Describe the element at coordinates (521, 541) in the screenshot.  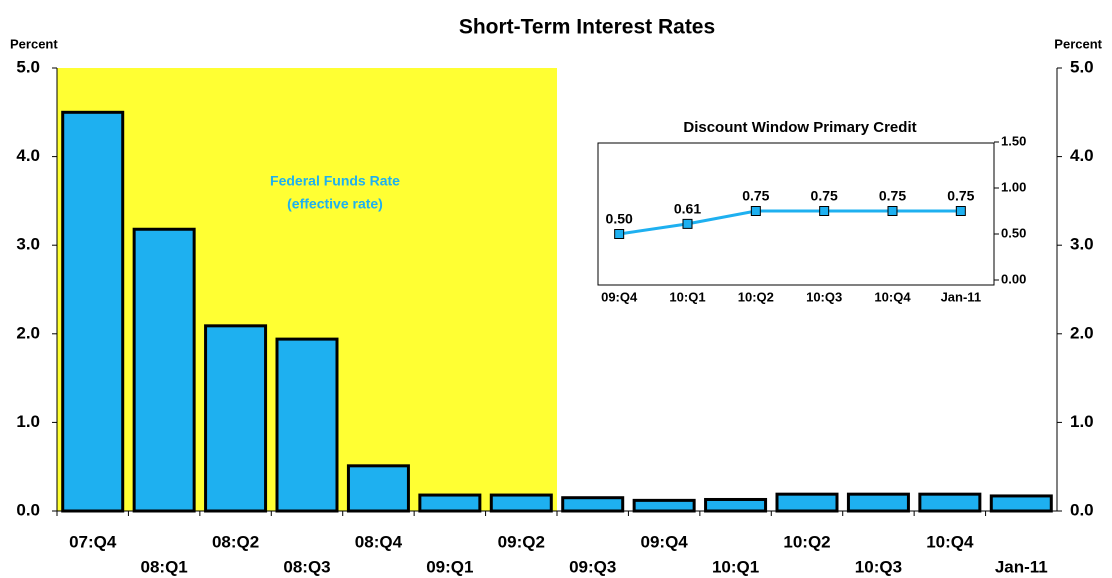
I see `x-tick-label: 09:Q2` at that location.